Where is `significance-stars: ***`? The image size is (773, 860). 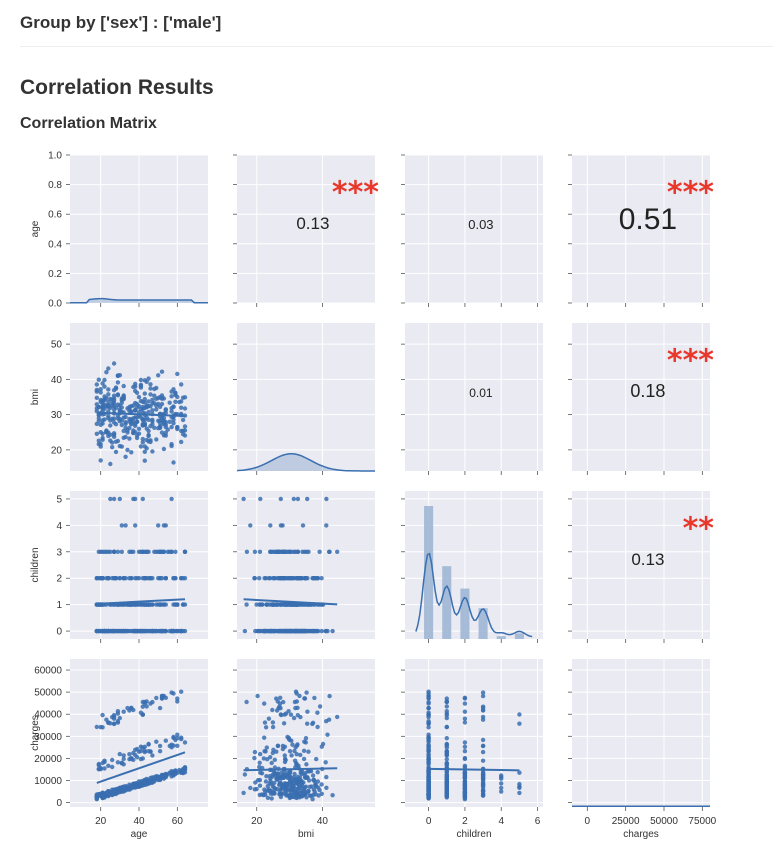
significance-stars: *** is located at coordinates (690, 192).